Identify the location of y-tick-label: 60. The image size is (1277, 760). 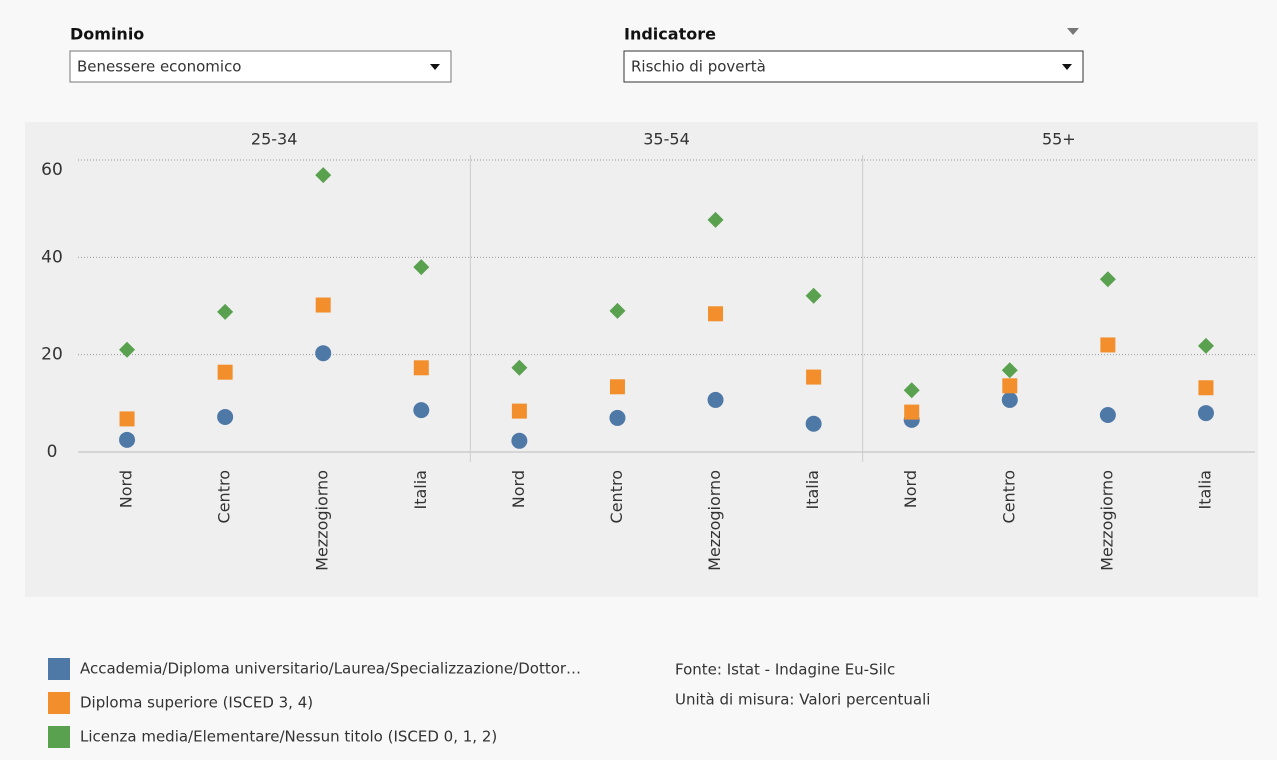
(52, 170).